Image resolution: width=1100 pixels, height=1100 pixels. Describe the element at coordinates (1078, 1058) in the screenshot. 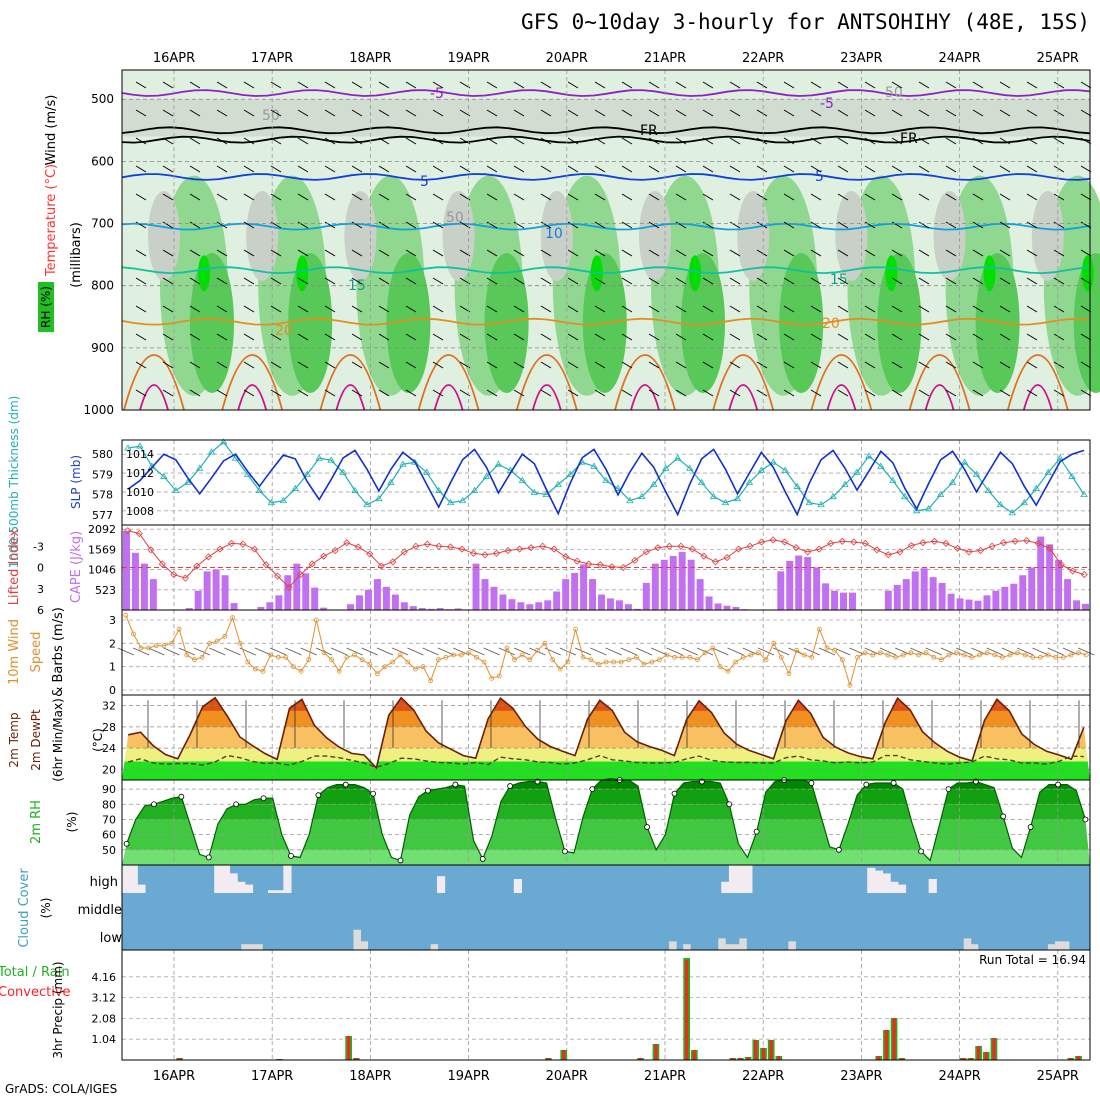

I see `precip-convective-bar` at that location.